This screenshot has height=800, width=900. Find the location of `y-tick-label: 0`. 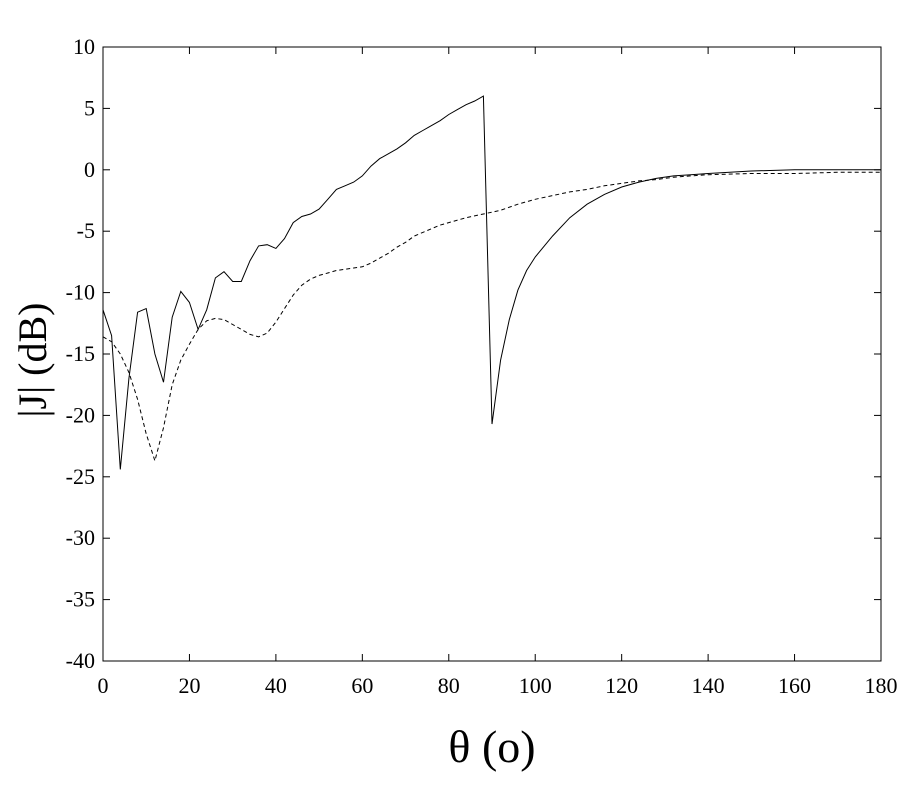

y-tick-label: 0 is located at coordinates (89, 169).